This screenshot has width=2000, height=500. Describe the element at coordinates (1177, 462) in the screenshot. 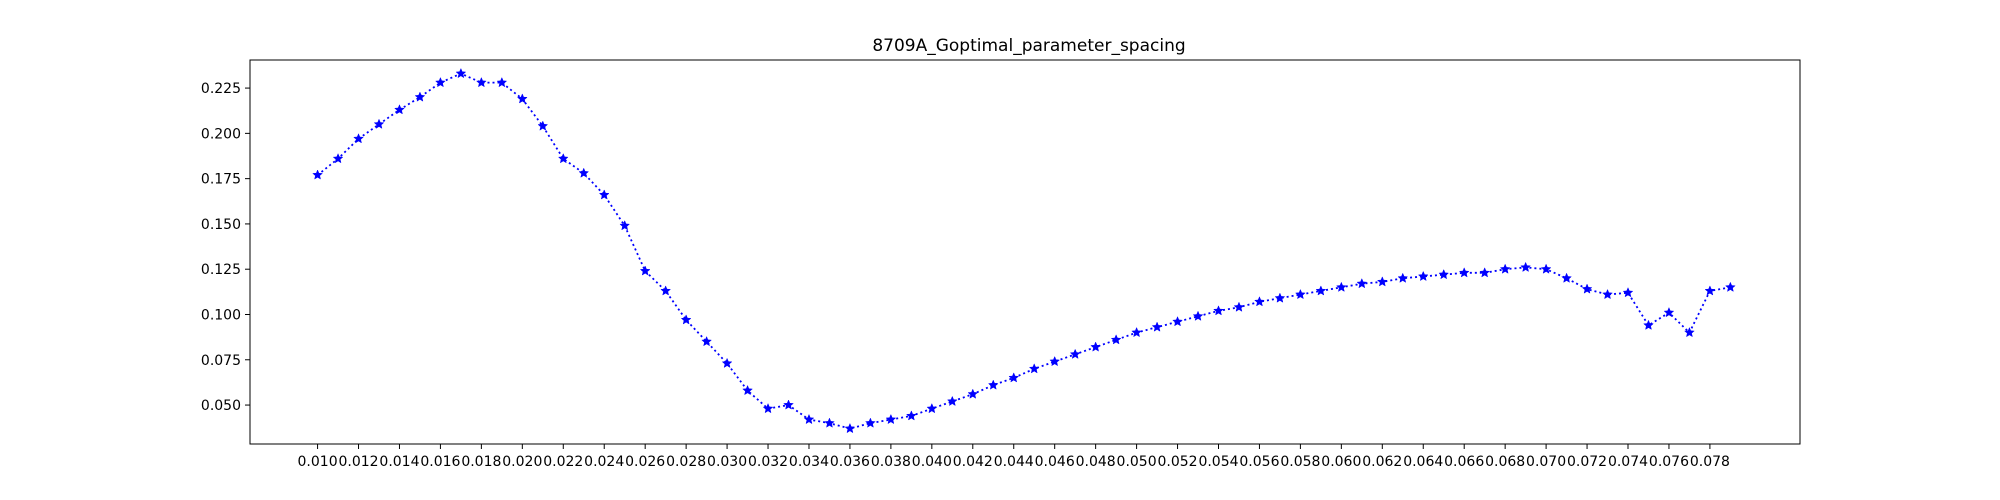

I see `x-tick-label: 0.052` at that location.